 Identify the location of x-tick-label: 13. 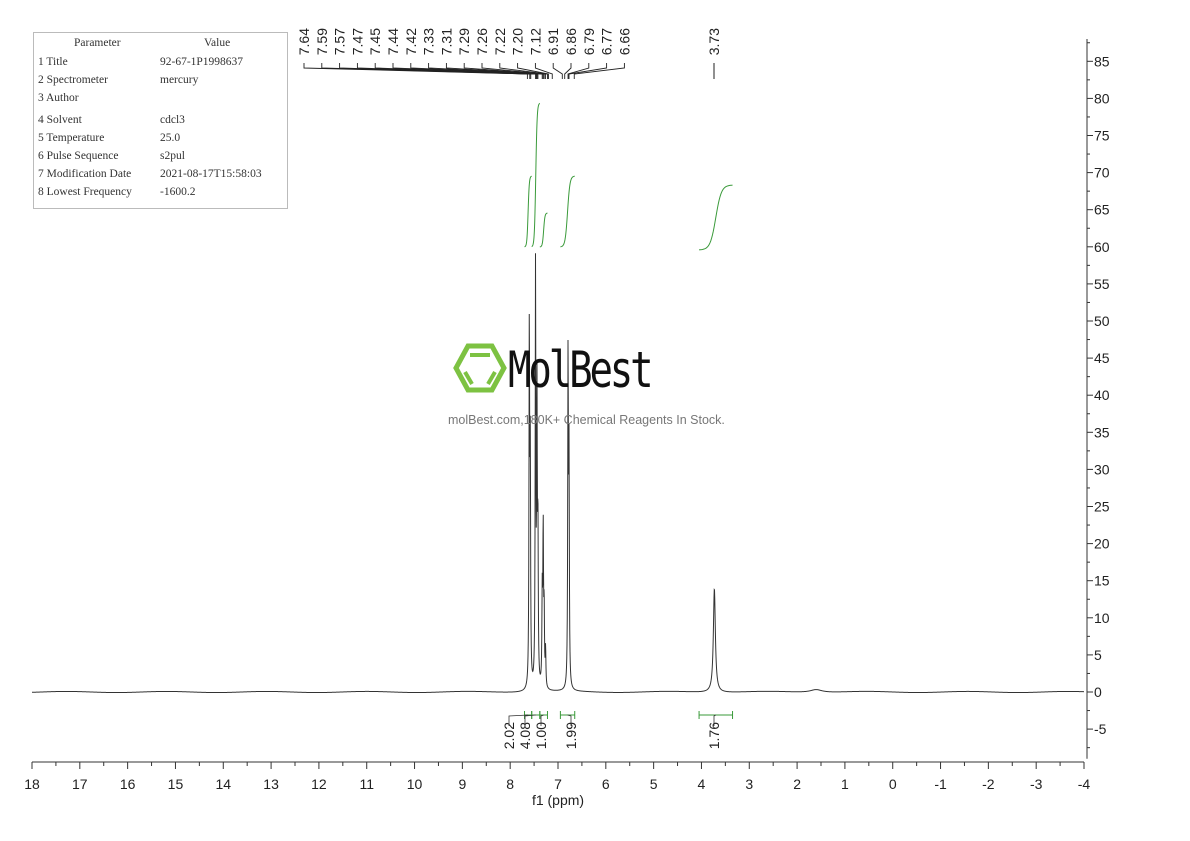
(271, 784).